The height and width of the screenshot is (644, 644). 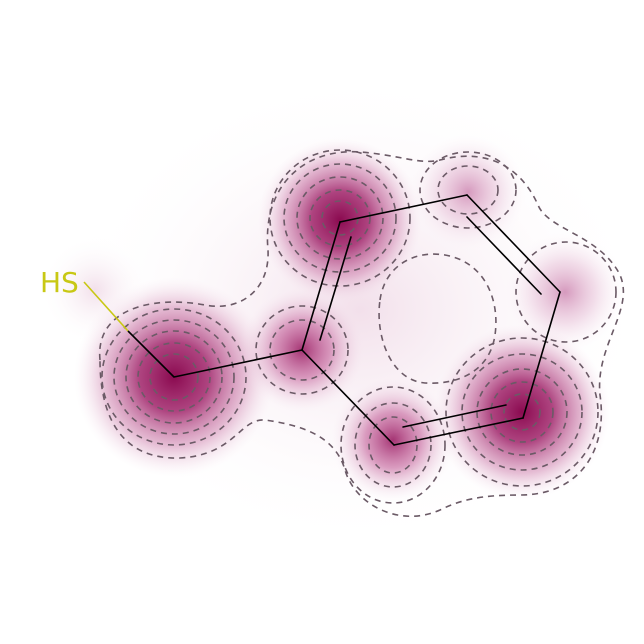 I want to click on density-blob-c5, so click(x=522, y=412).